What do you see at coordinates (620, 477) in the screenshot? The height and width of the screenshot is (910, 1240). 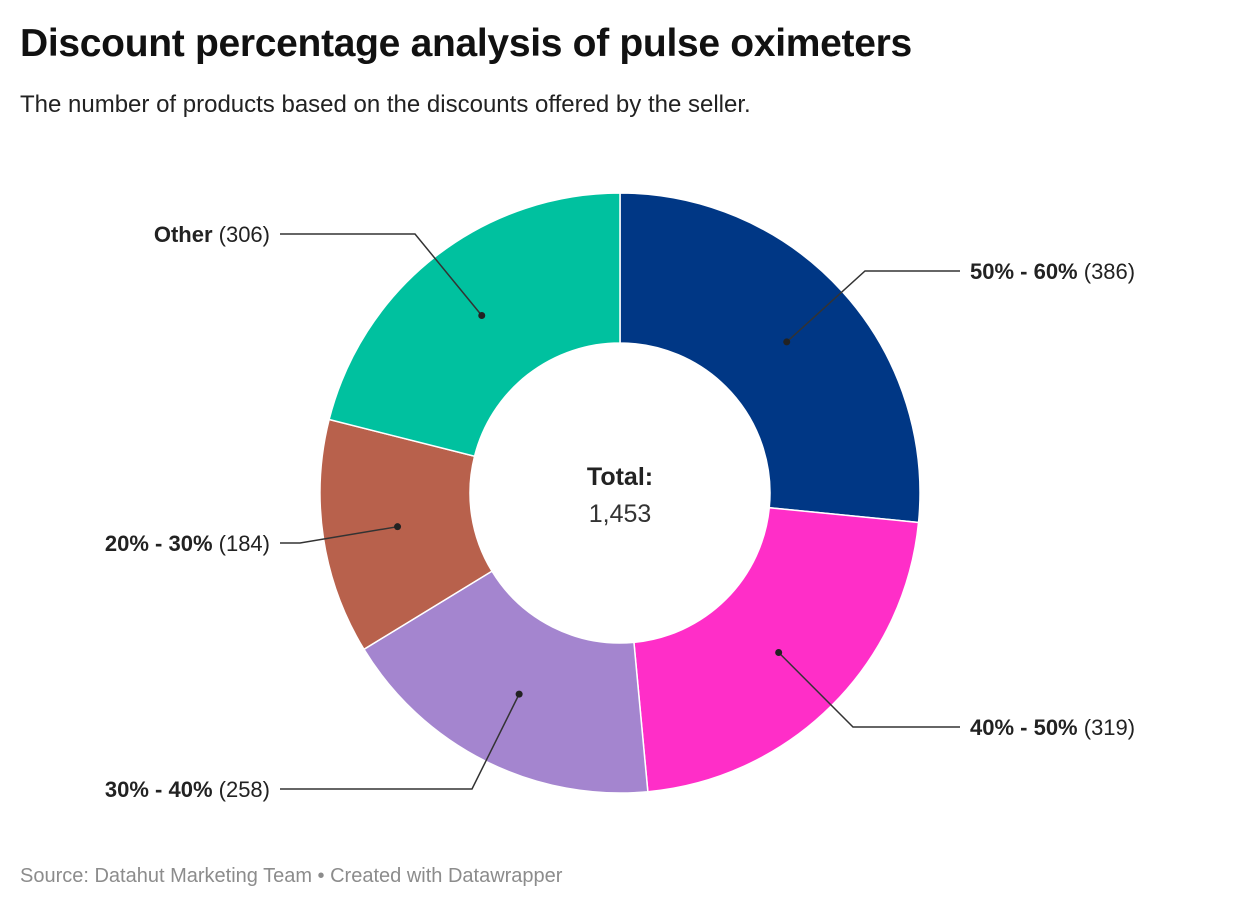 I see `center-total-title: Total:` at bounding box center [620, 477].